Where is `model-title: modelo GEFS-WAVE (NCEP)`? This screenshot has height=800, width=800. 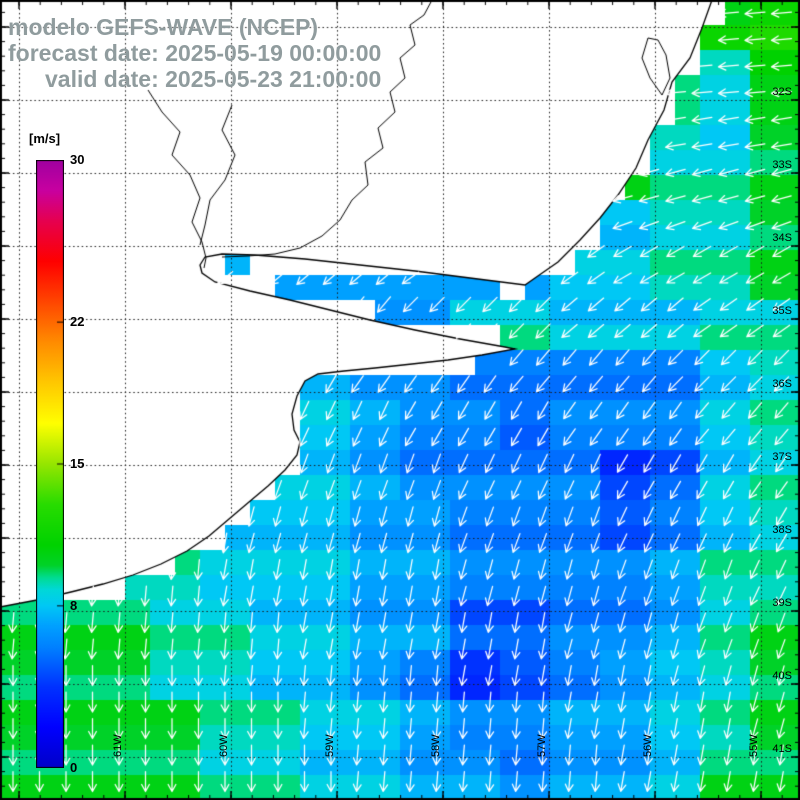
model-title: modelo GEFS-WAVE (NCEP) is located at coordinates (163, 27).